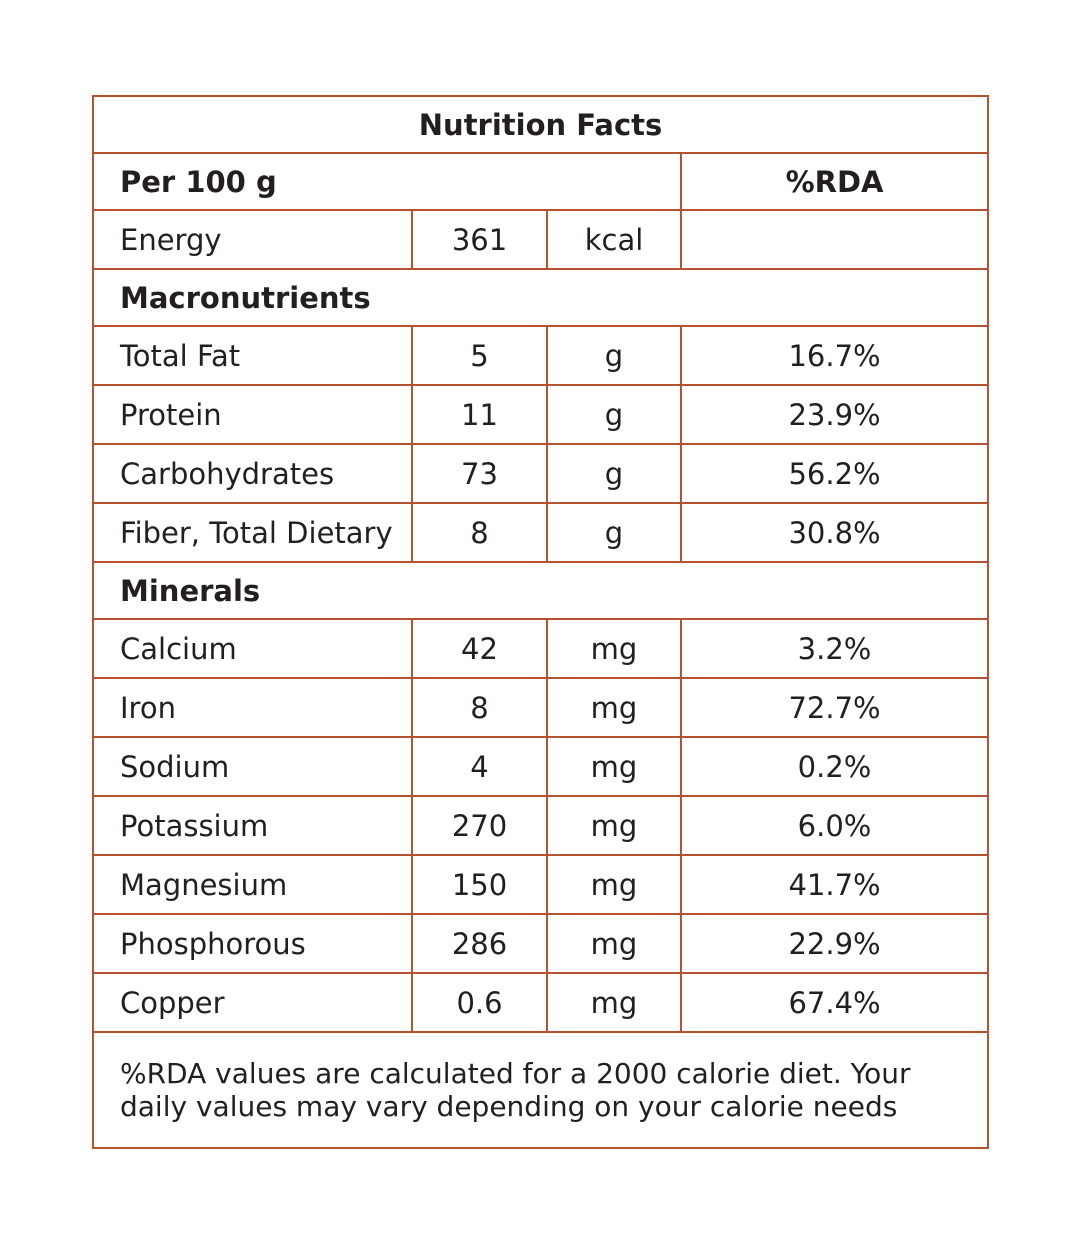  I want to click on rda: 30.8%, so click(834, 532).